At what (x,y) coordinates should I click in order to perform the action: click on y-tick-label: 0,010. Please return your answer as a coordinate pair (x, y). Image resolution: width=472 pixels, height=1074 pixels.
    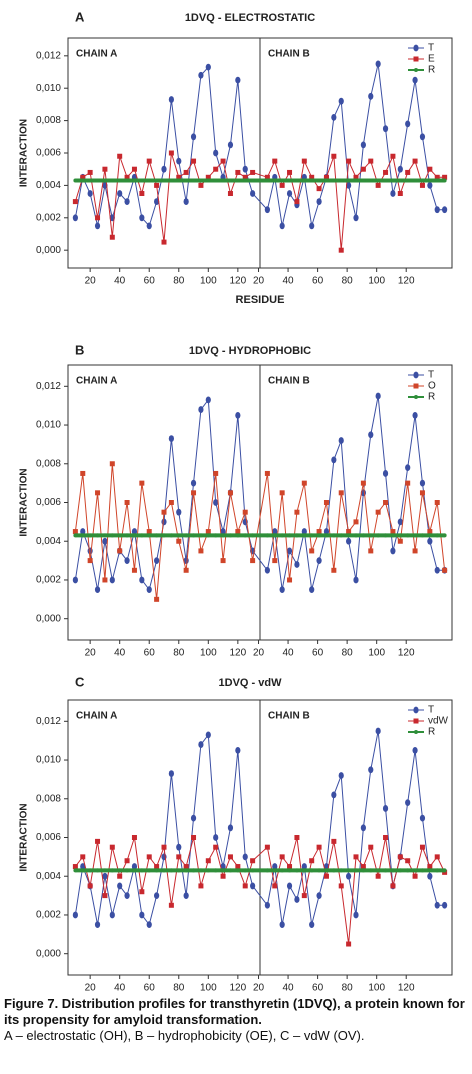
    Looking at the image, I should click on (48, 88).